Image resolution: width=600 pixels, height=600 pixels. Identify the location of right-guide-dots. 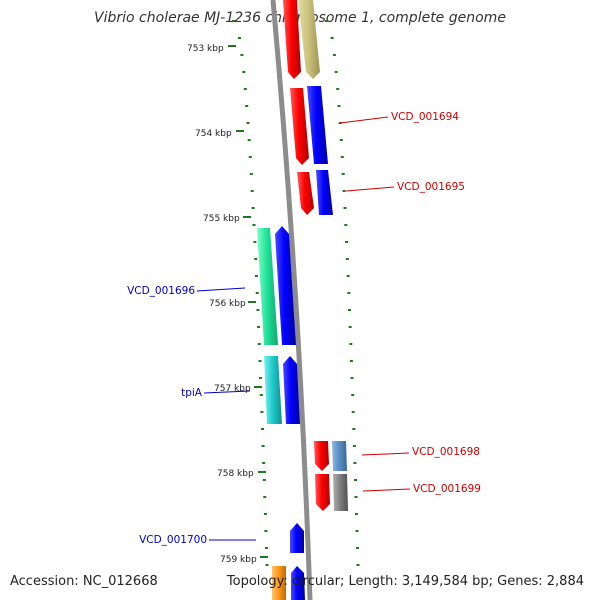
(342, 293).